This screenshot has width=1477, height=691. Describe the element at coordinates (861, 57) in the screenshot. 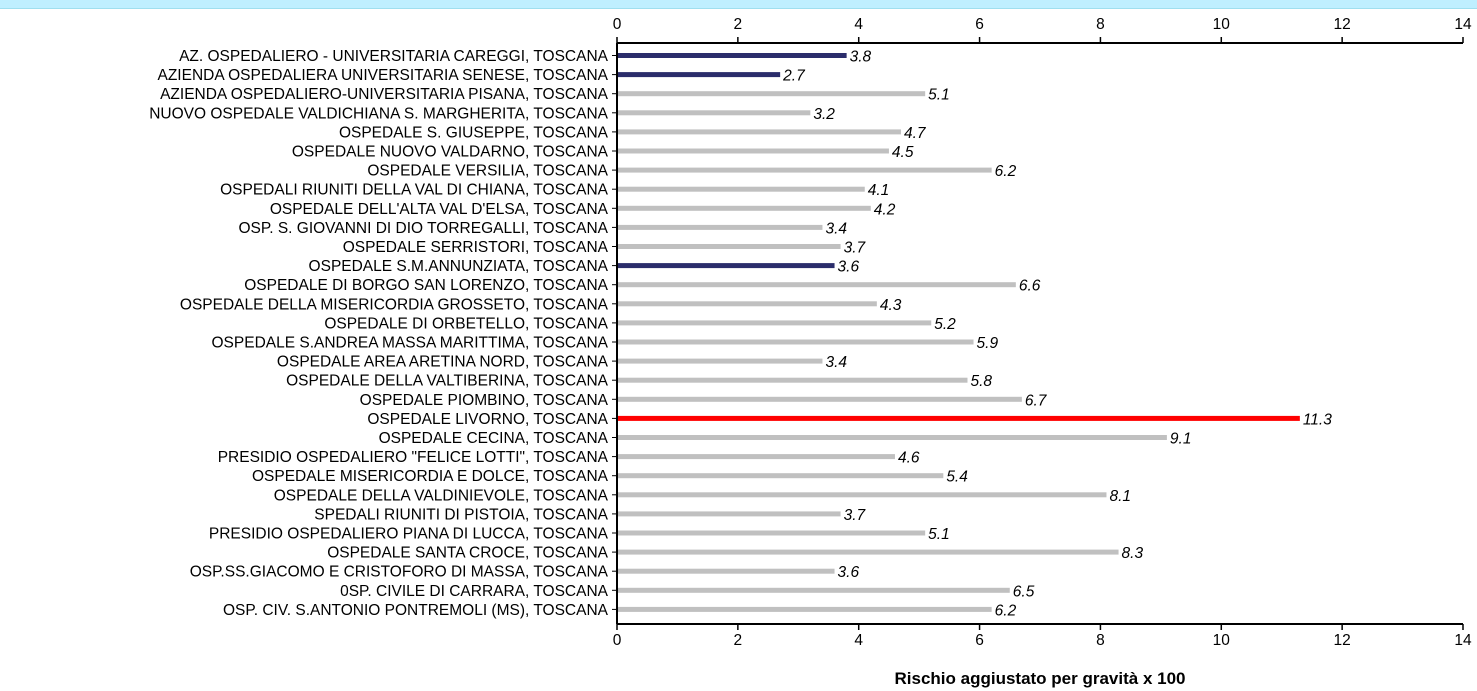

I see `data-label: 3.8` at that location.